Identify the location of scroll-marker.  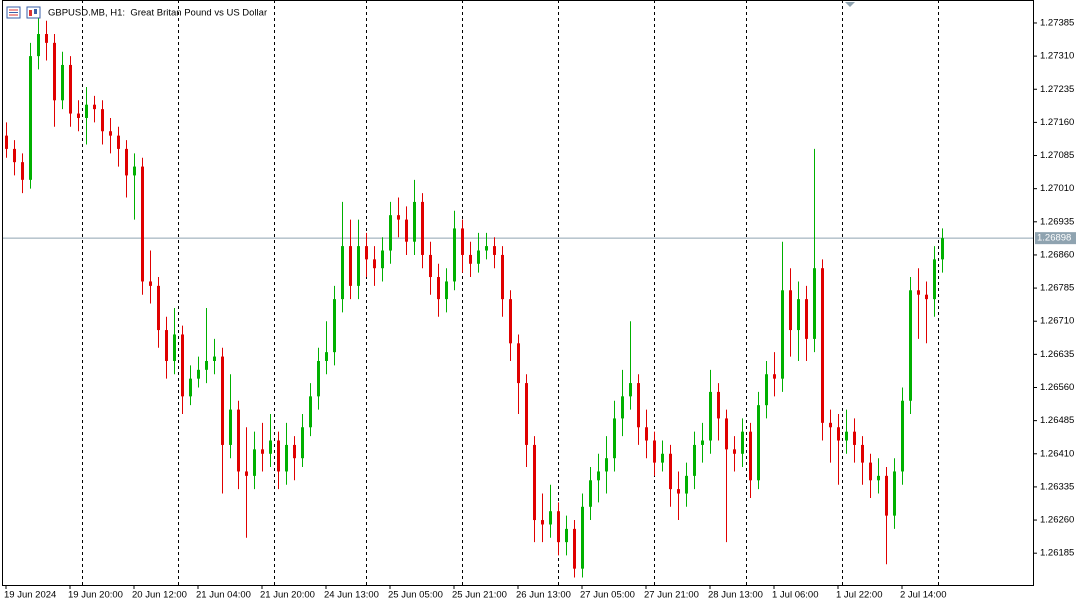
(850, 4).